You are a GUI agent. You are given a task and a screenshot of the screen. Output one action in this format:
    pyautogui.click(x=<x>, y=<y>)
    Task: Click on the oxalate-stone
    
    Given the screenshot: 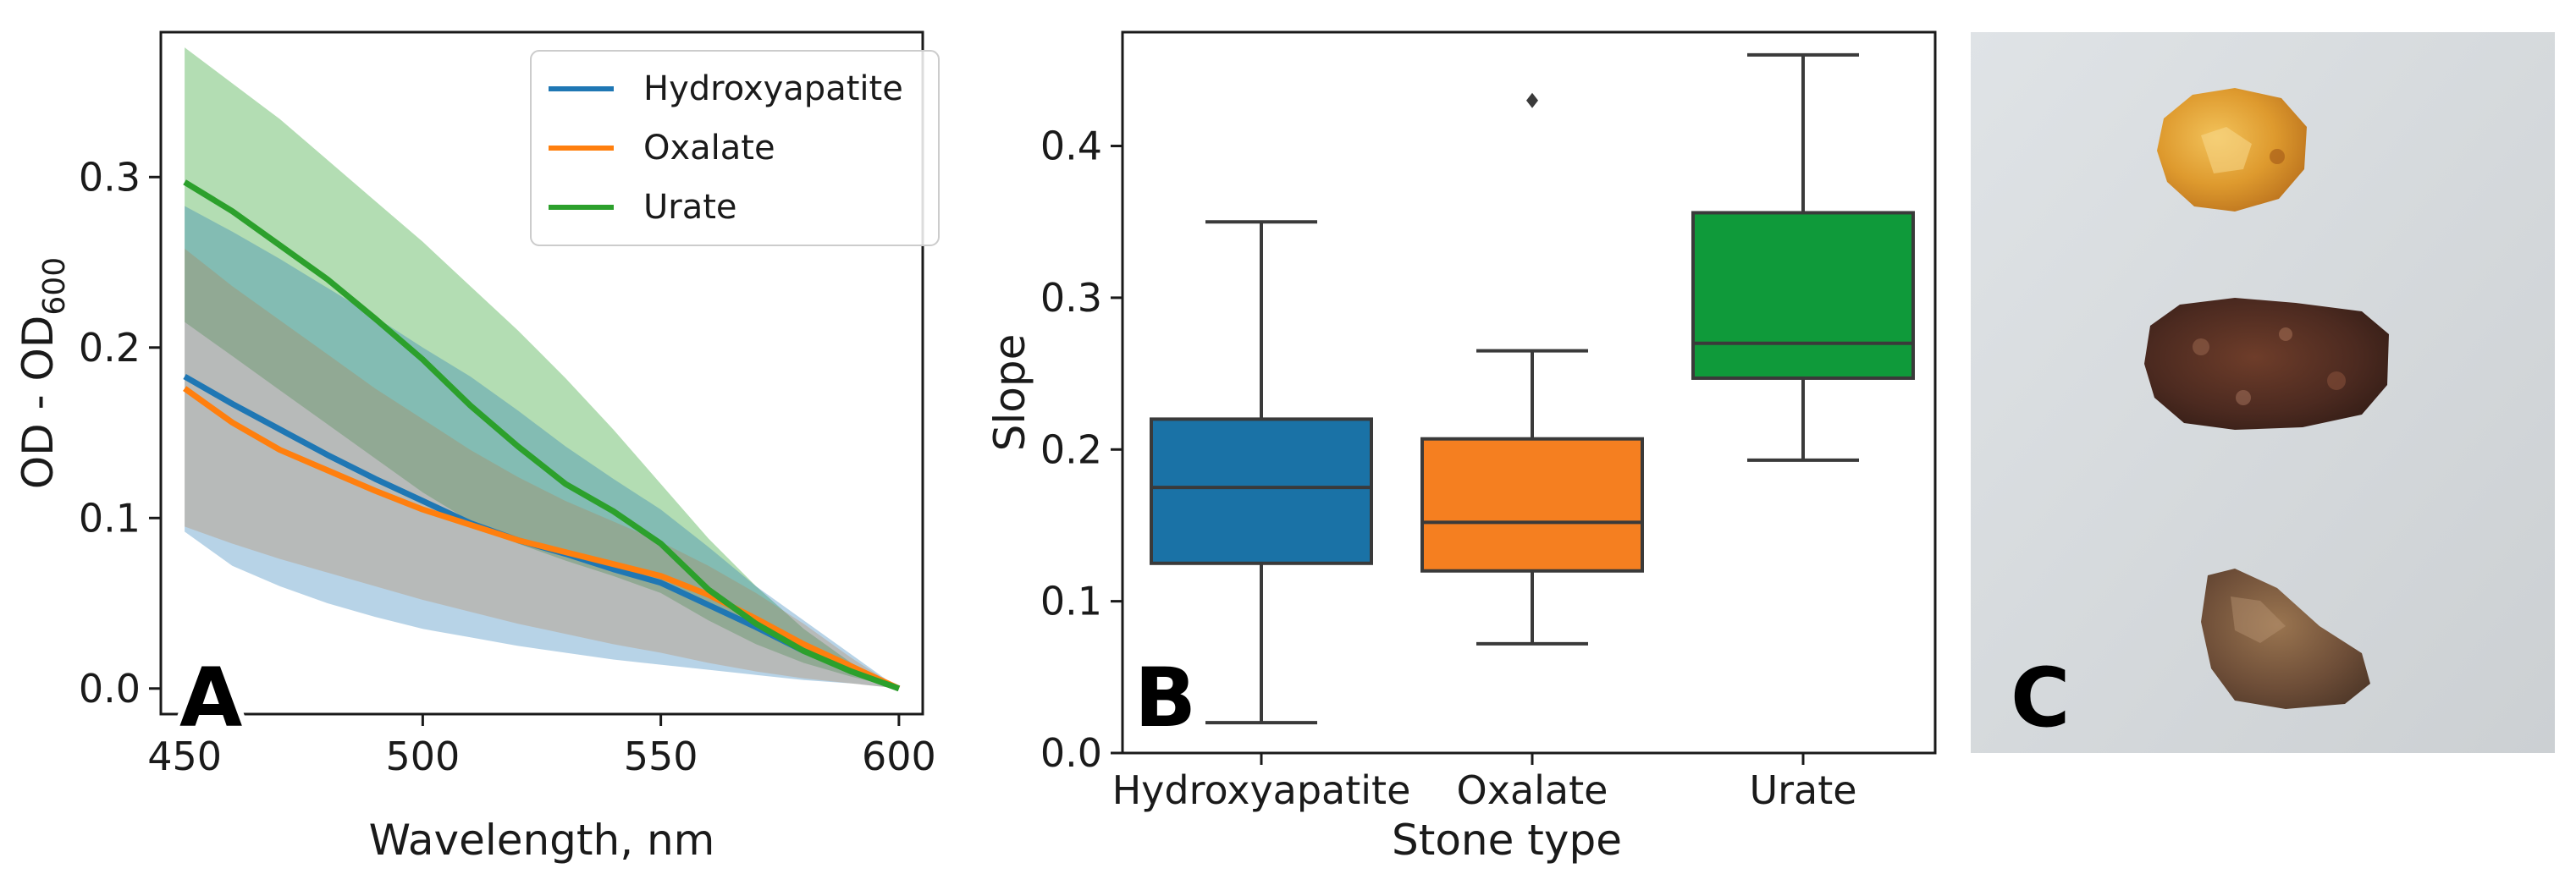 What is the action you would take?
    pyautogui.click(x=2267, y=364)
    